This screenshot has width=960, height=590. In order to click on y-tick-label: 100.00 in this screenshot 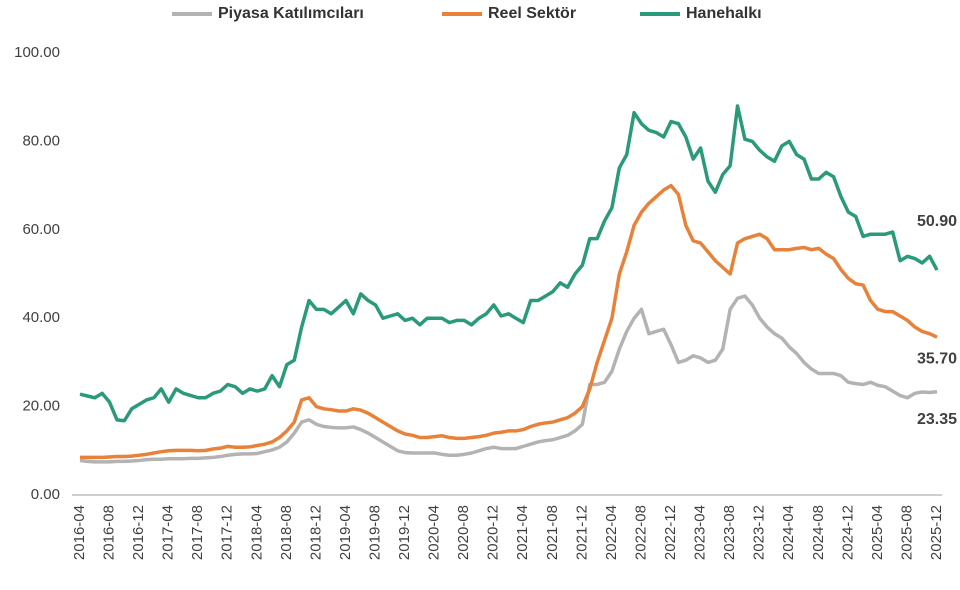, I will do `click(37, 52)`.